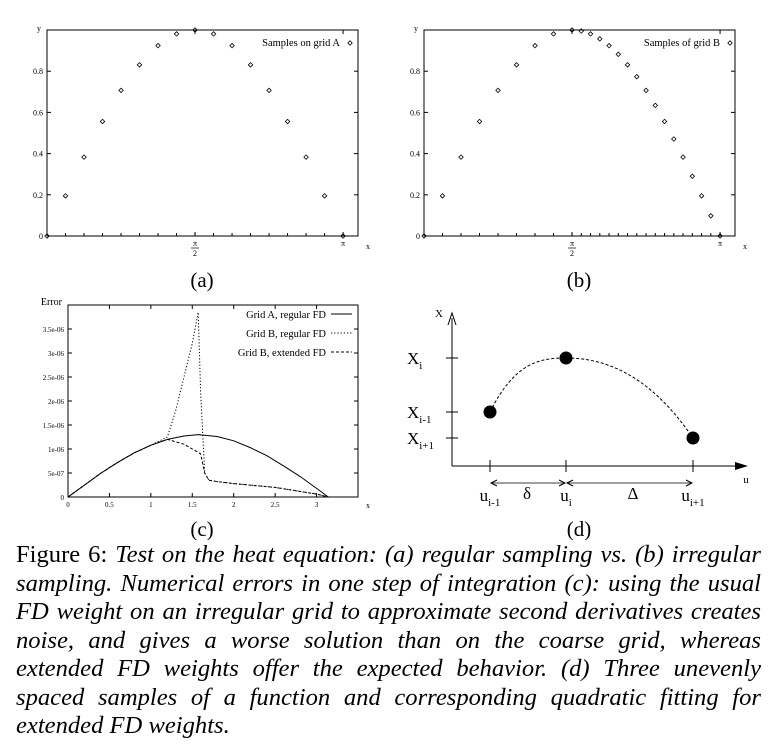  I want to click on y-label: Xi, so click(414, 360).